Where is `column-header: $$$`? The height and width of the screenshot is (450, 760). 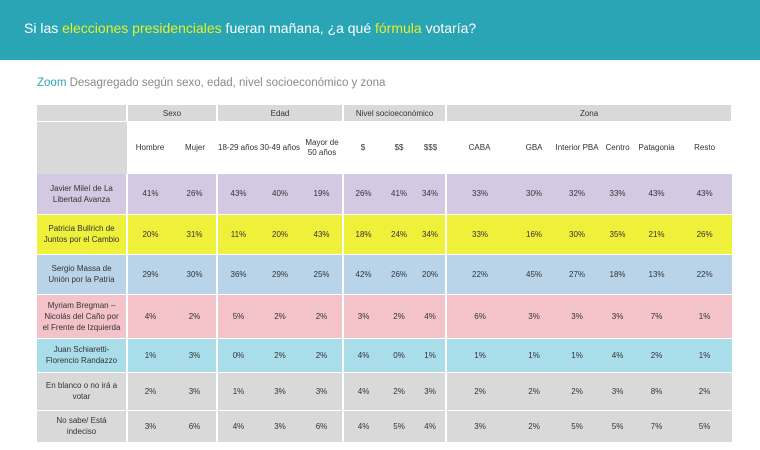
column-header: $$$ is located at coordinates (431, 147).